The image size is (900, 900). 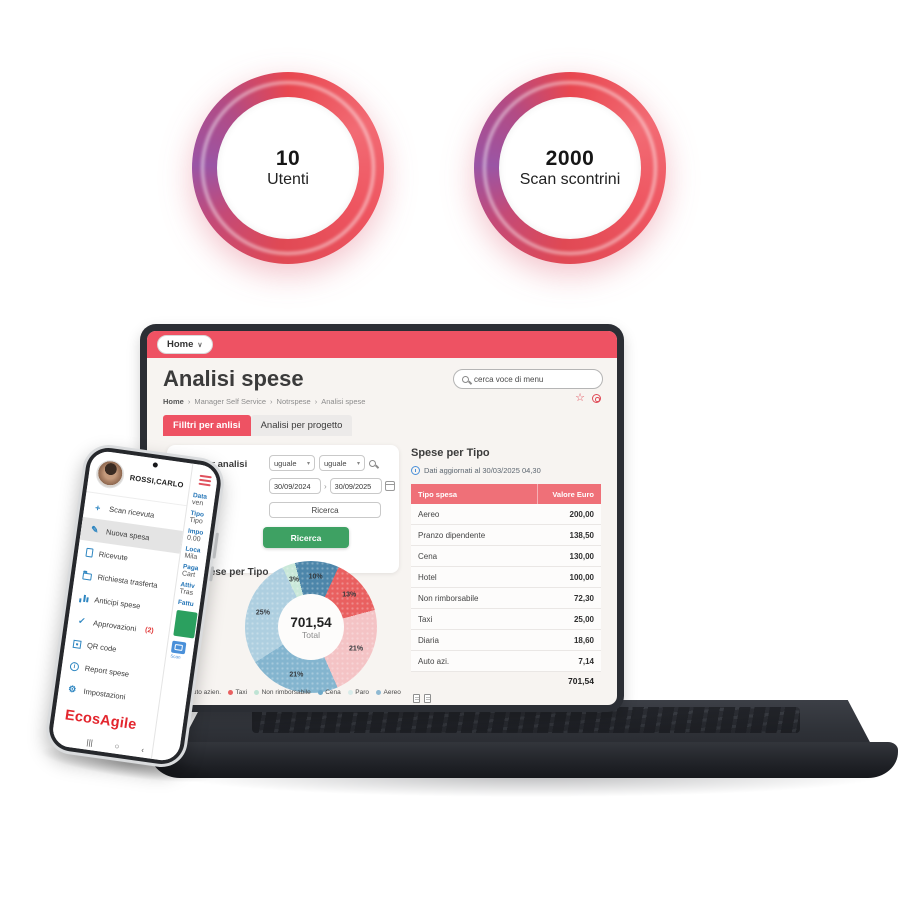 What do you see at coordinates (343, 401) in the screenshot?
I see `breadcrumb-item: Analisi spese` at bounding box center [343, 401].